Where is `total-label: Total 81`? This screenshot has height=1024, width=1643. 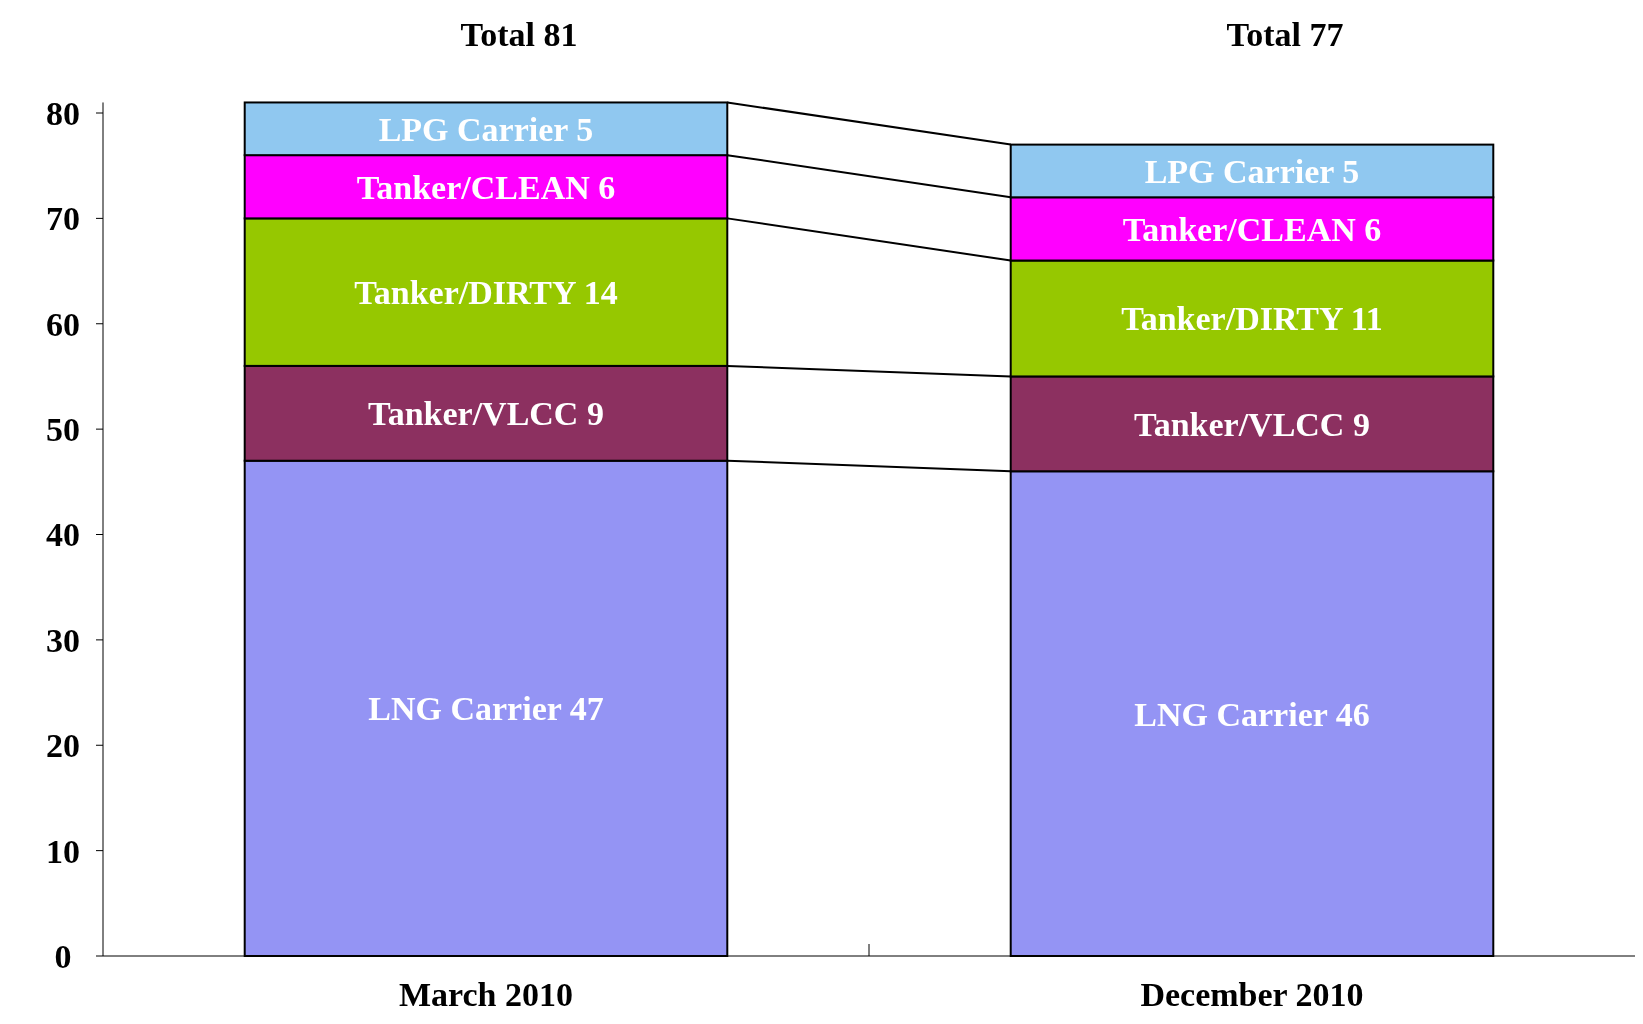 total-label: Total 81 is located at coordinates (519, 34).